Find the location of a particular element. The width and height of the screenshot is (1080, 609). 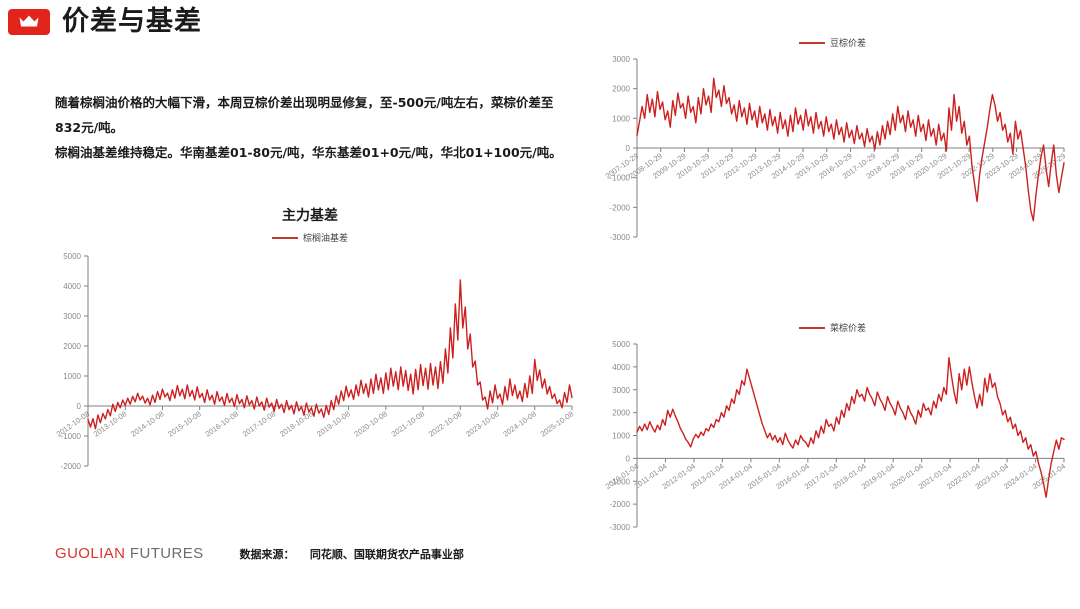

data-source-label: 数据来源： is located at coordinates (267, 554).